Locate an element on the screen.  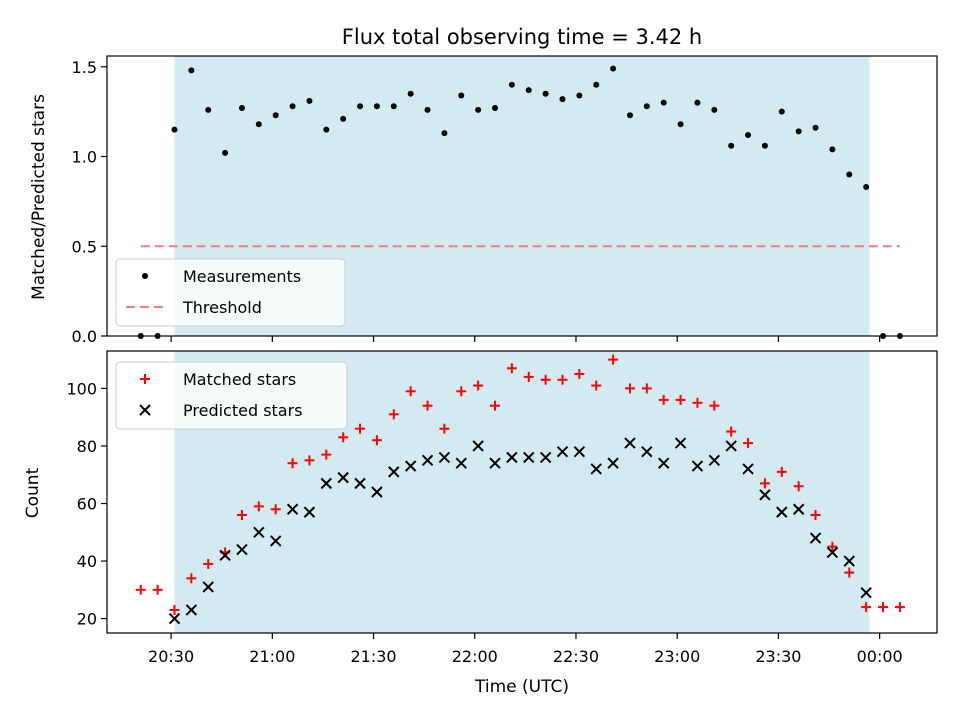
x-tick-label: 21:30 is located at coordinates (373, 656).